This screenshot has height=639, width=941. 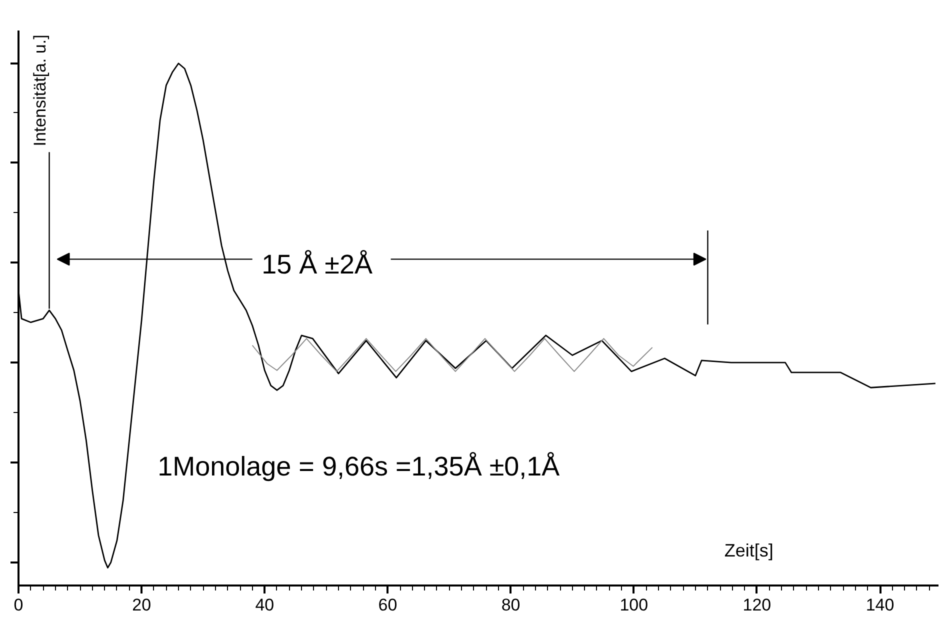 I want to click on x-tick-label: 0, so click(x=19, y=605).